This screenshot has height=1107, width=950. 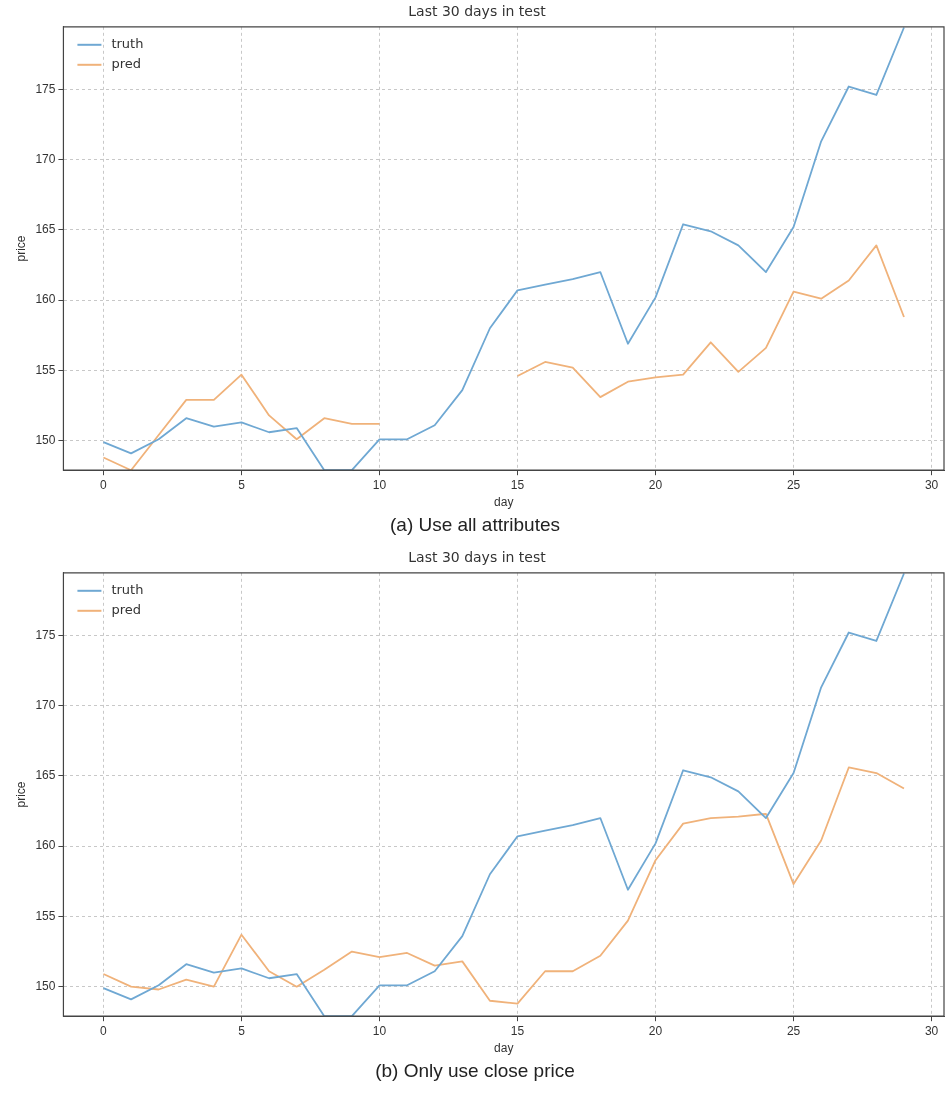 I want to click on text: (a) Use all attributes, so click(x=475, y=525).